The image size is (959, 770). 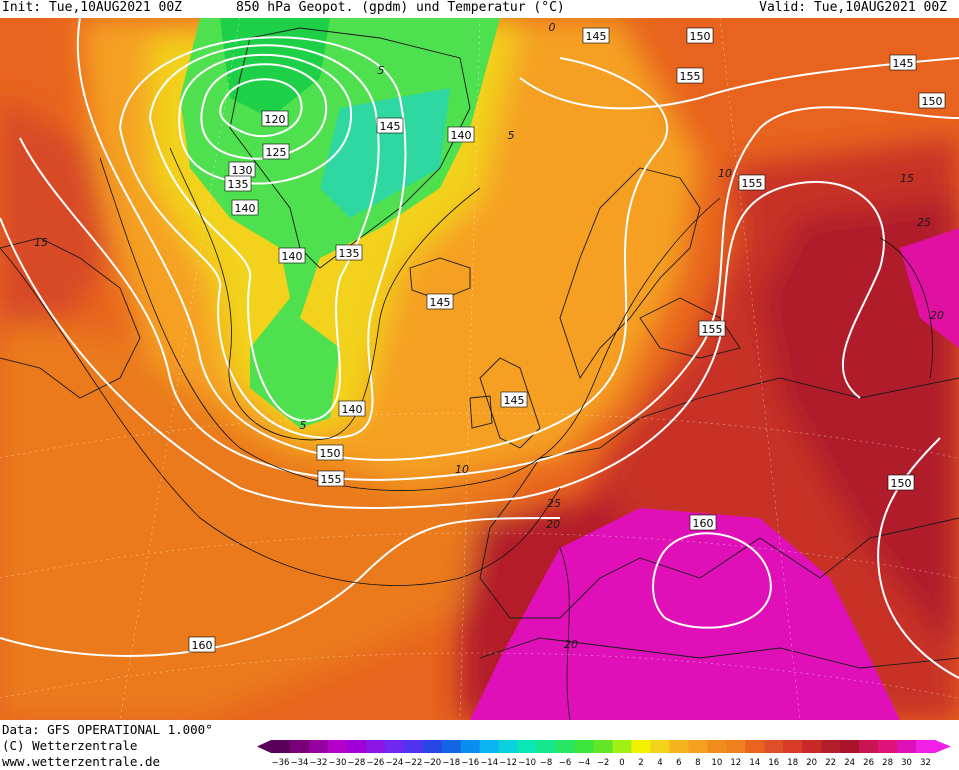 I want to click on hot-west, so click(x=55, y=213).